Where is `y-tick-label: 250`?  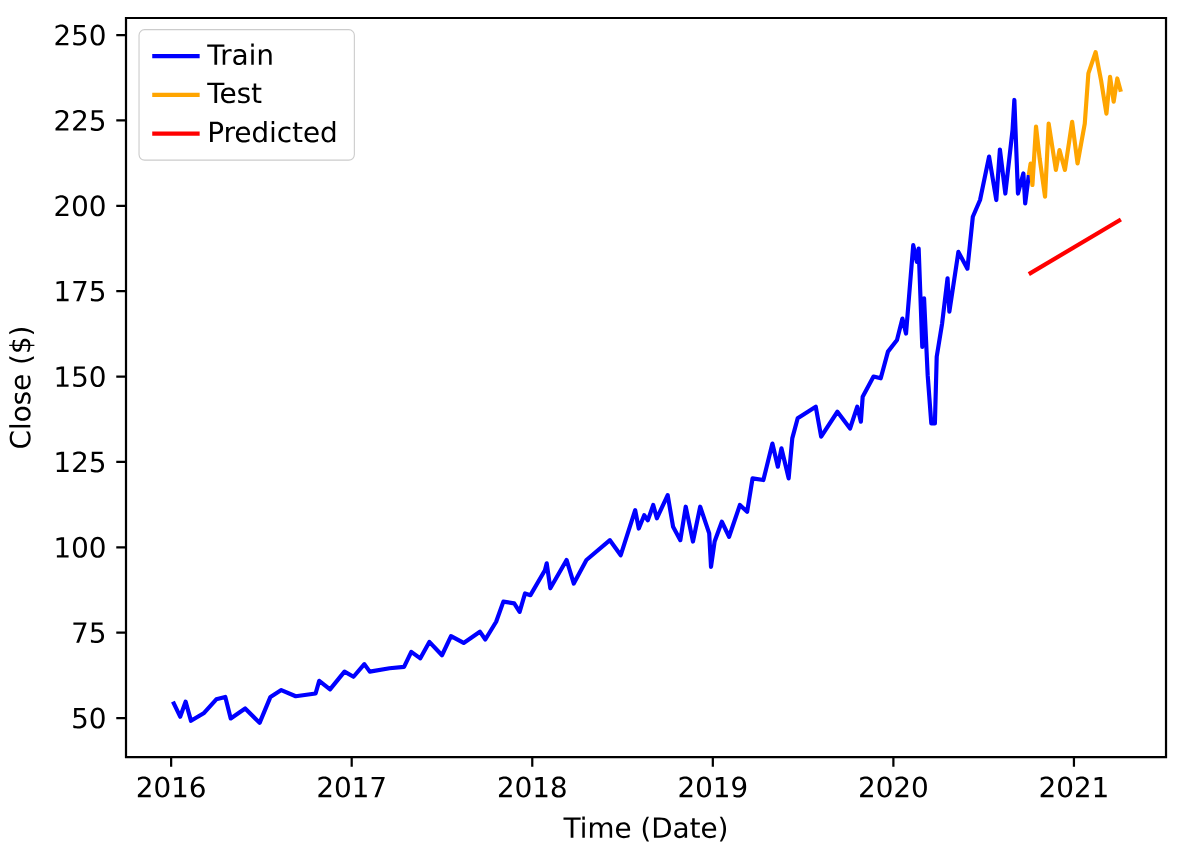 y-tick-label: 250 is located at coordinates (80, 35).